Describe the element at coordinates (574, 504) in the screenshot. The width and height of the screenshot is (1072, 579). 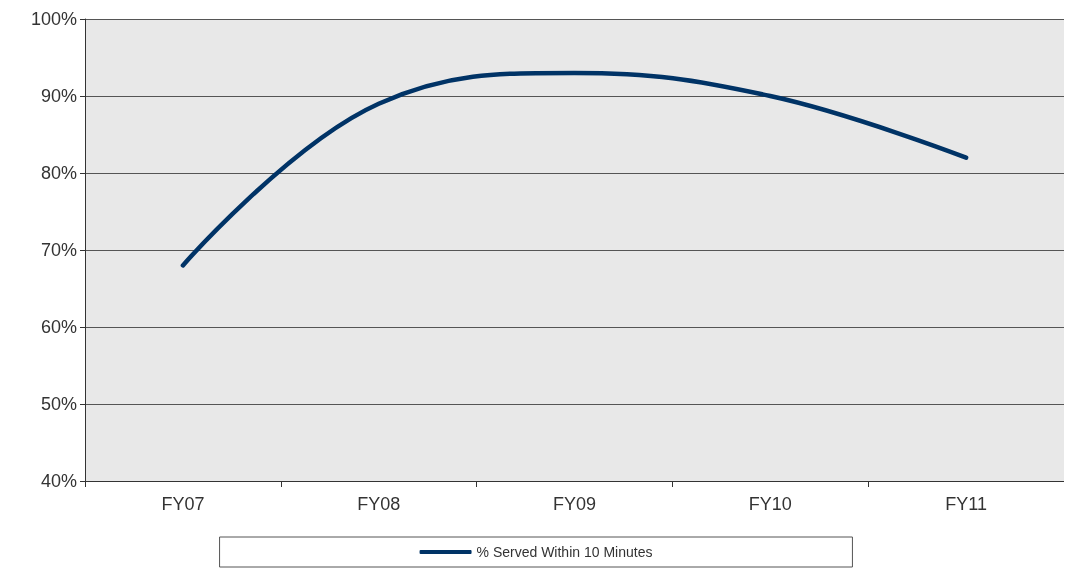
I see `x-tick-label: FY09` at that location.